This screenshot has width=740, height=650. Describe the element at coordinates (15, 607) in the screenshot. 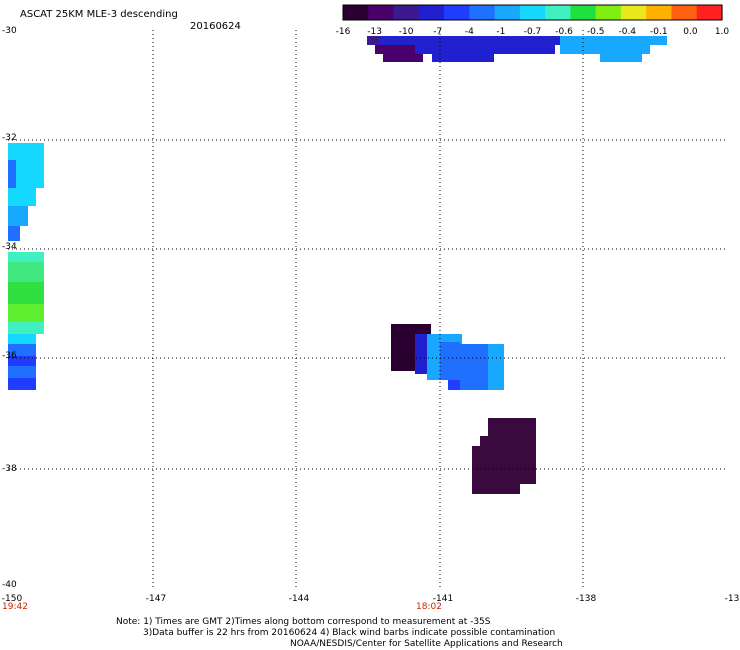

I see `time-label: 19:42` at that location.